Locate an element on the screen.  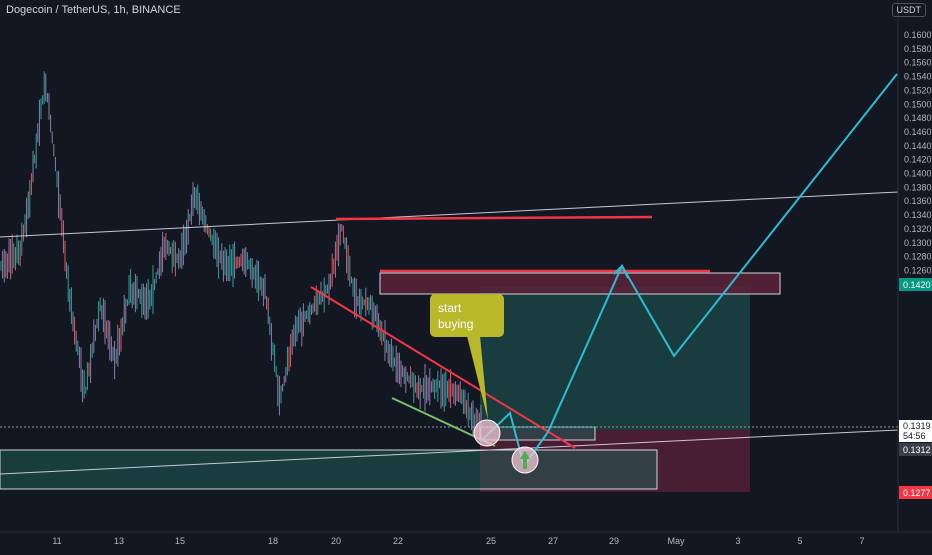
time-tick-label: 29 is located at coordinates (614, 541).